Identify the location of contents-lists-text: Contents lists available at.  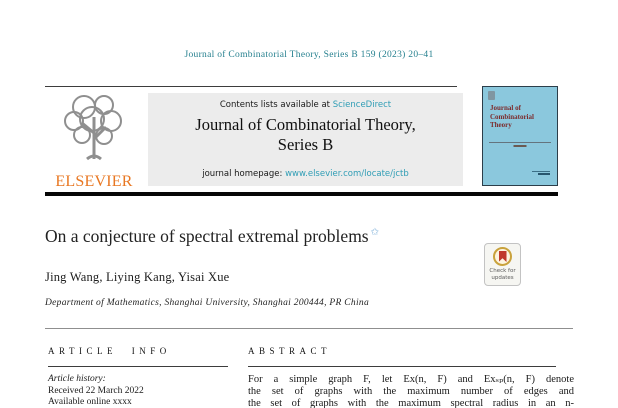
(276, 105).